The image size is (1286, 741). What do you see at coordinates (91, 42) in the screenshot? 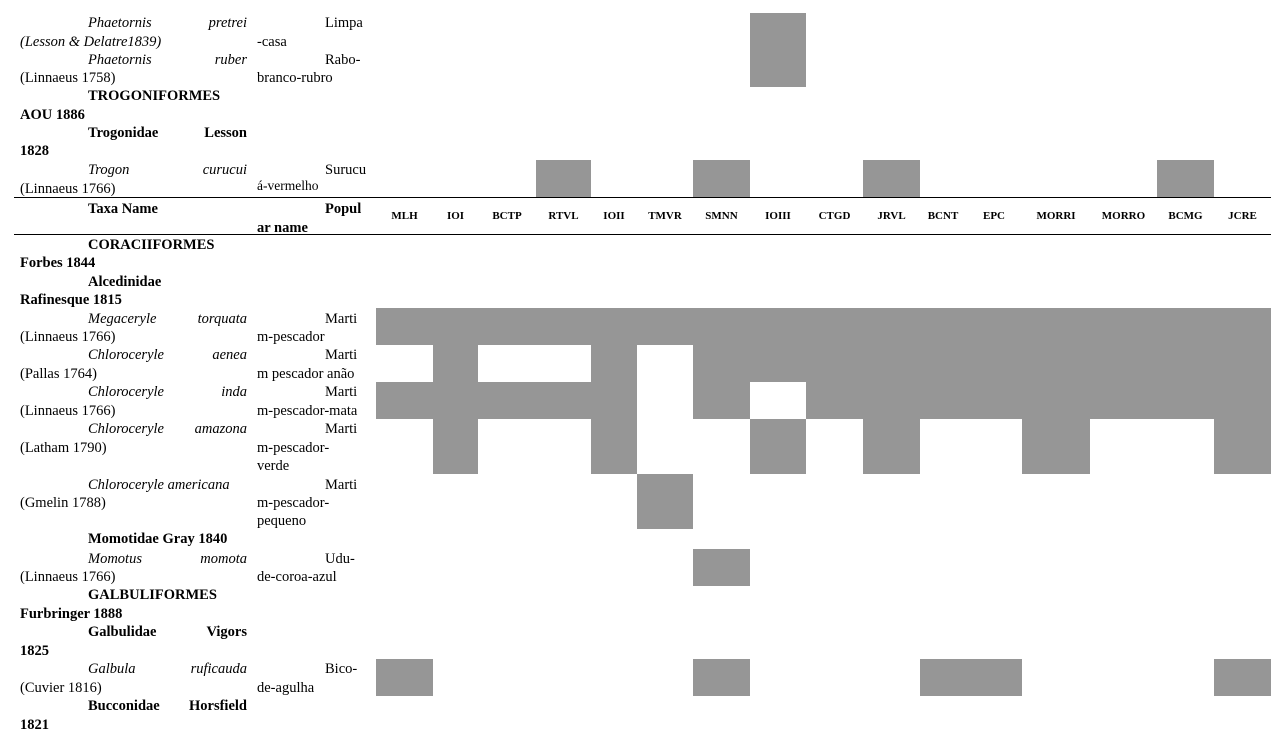
I see `taxon-author: (Lesson & Delatre1839)` at bounding box center [91, 42].